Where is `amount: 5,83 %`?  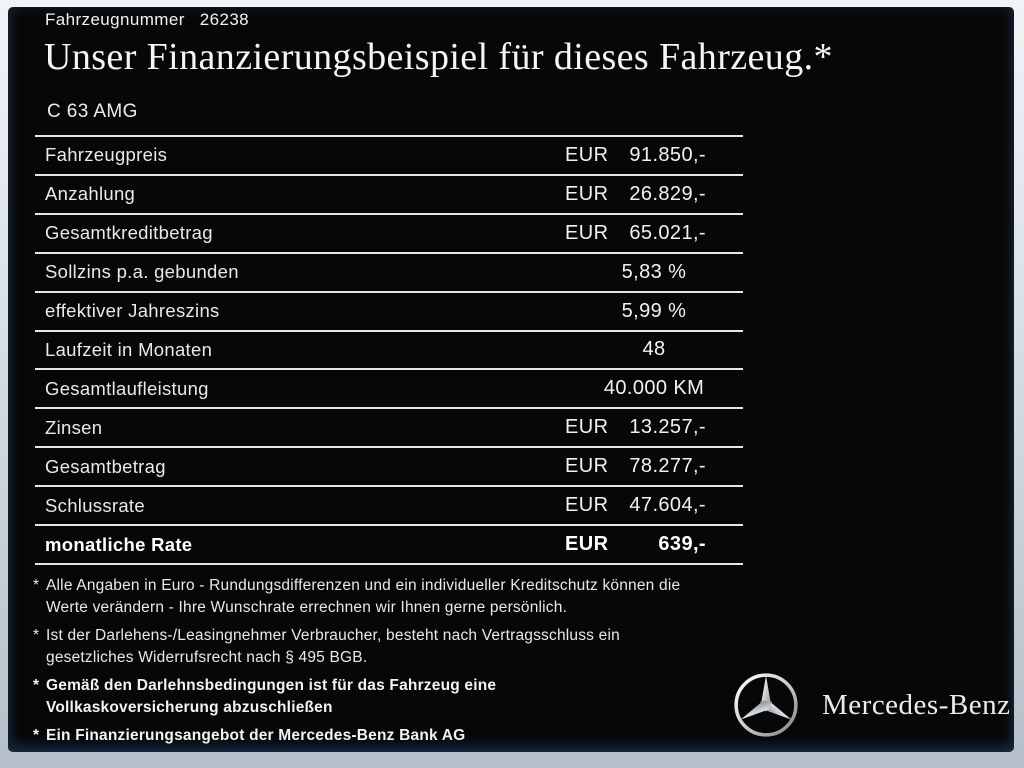
amount: 5,83 % is located at coordinates (654, 271).